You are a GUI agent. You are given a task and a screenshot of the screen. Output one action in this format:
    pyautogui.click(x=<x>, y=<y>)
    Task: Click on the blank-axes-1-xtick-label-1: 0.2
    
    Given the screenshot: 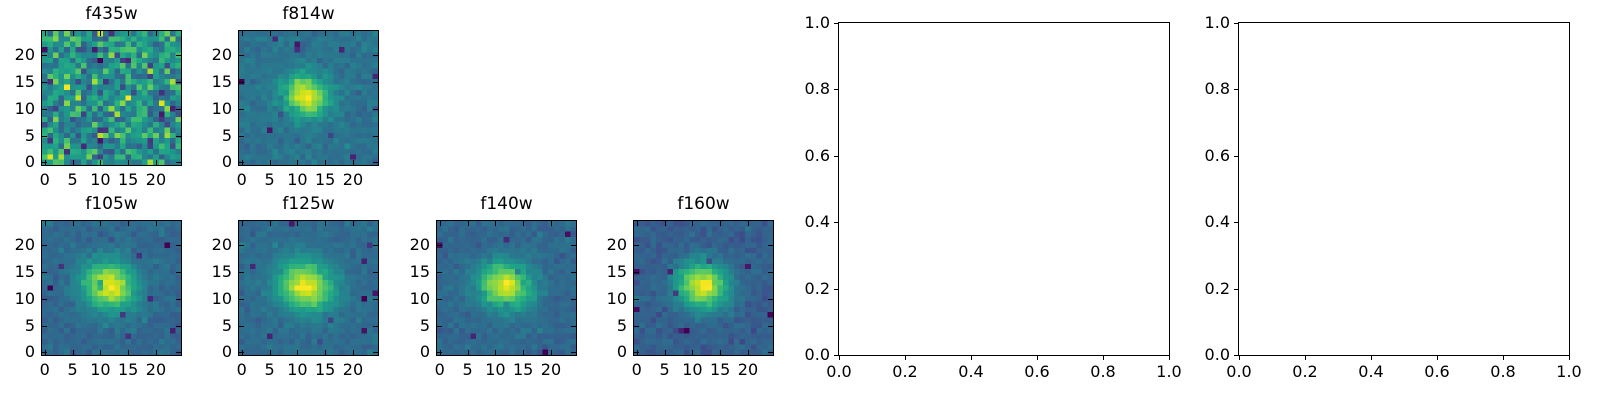 What is the action you would take?
    pyautogui.click(x=905, y=371)
    